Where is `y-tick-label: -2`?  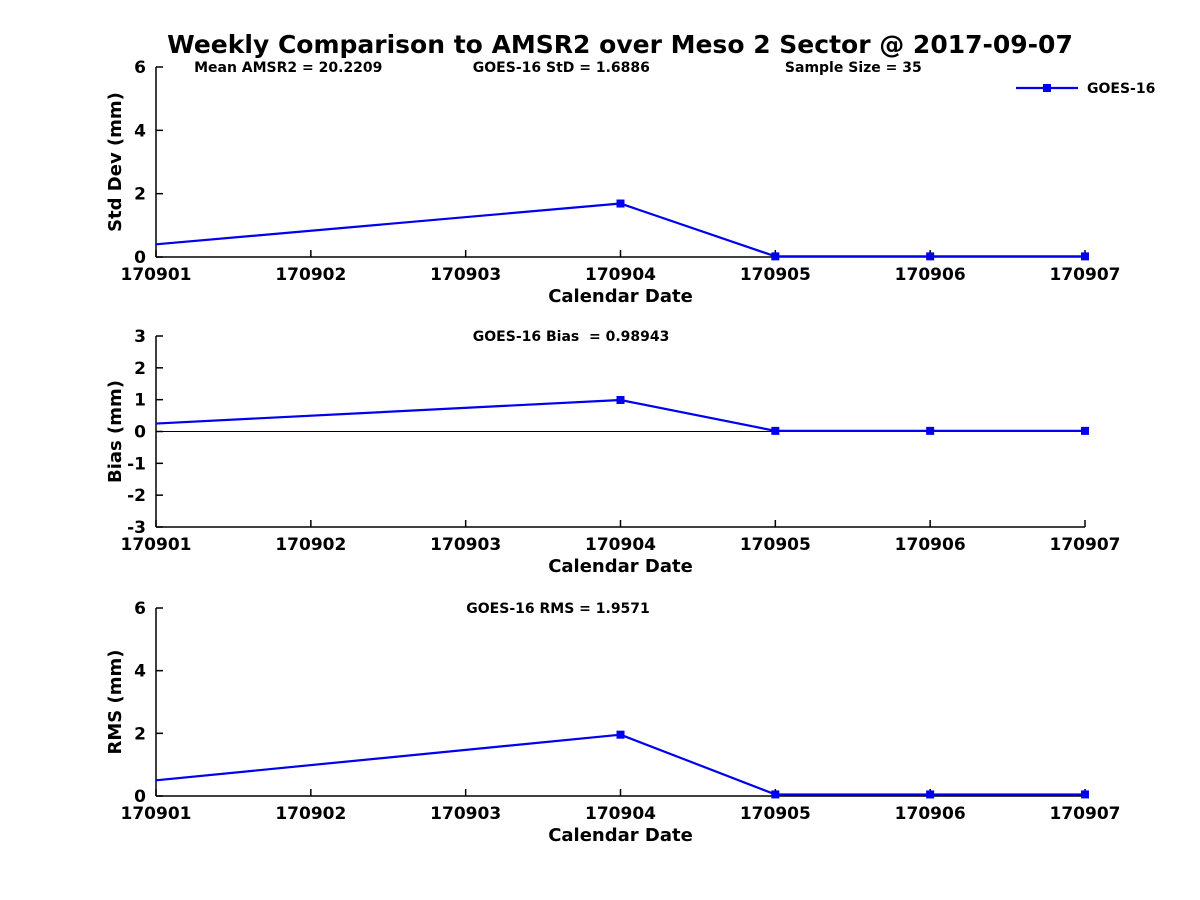
y-tick-label: -2 is located at coordinates (136, 496).